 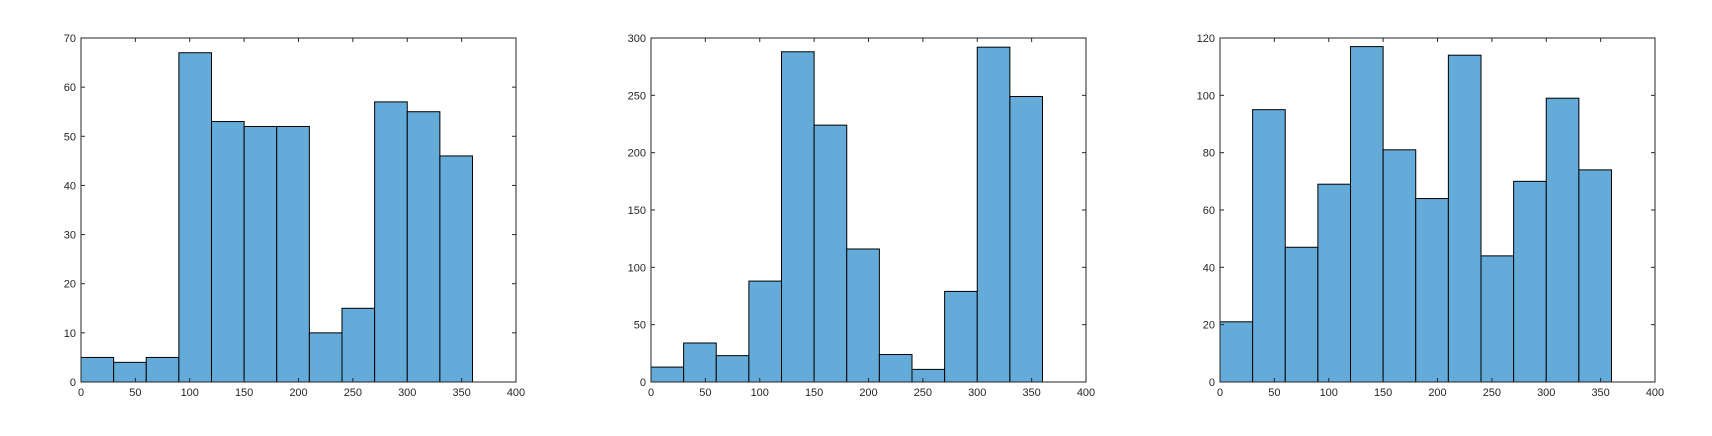 I want to click on y-tick-label: 200, so click(x=637, y=154).